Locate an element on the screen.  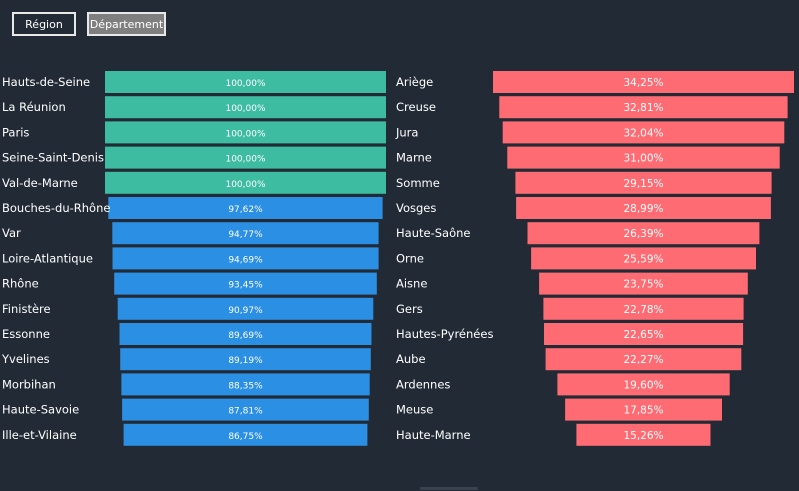
value-label: 25,59% is located at coordinates (643, 259).